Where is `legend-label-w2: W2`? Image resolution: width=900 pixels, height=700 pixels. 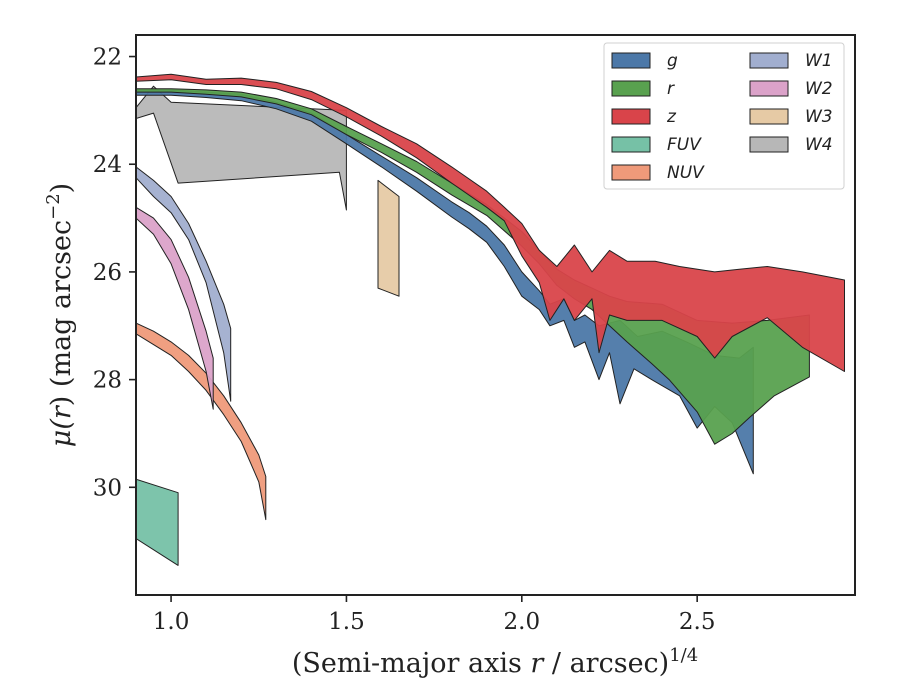
legend-label-w2: W2 is located at coordinates (819, 89).